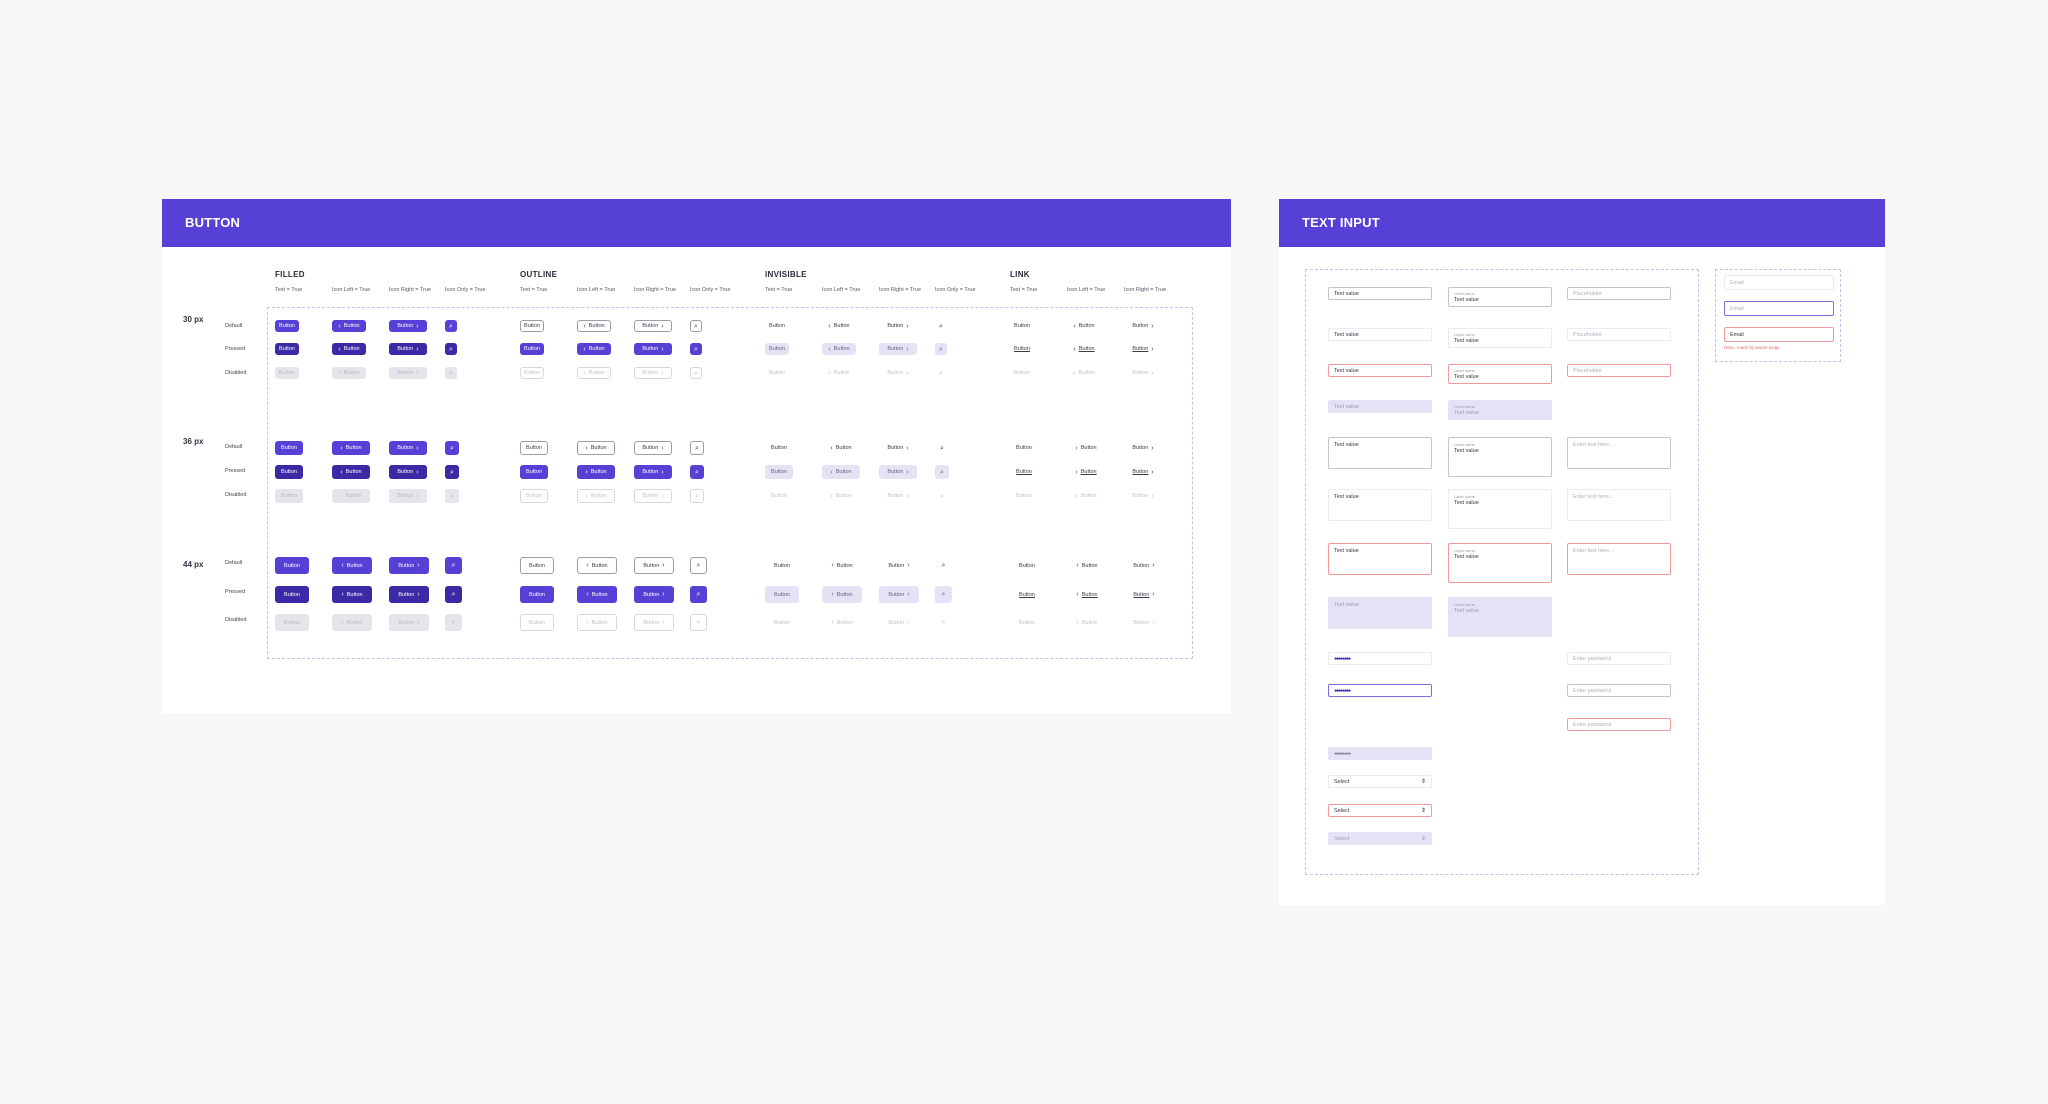  I want to click on select-dropdown: Select ⇕, so click(1380, 781).